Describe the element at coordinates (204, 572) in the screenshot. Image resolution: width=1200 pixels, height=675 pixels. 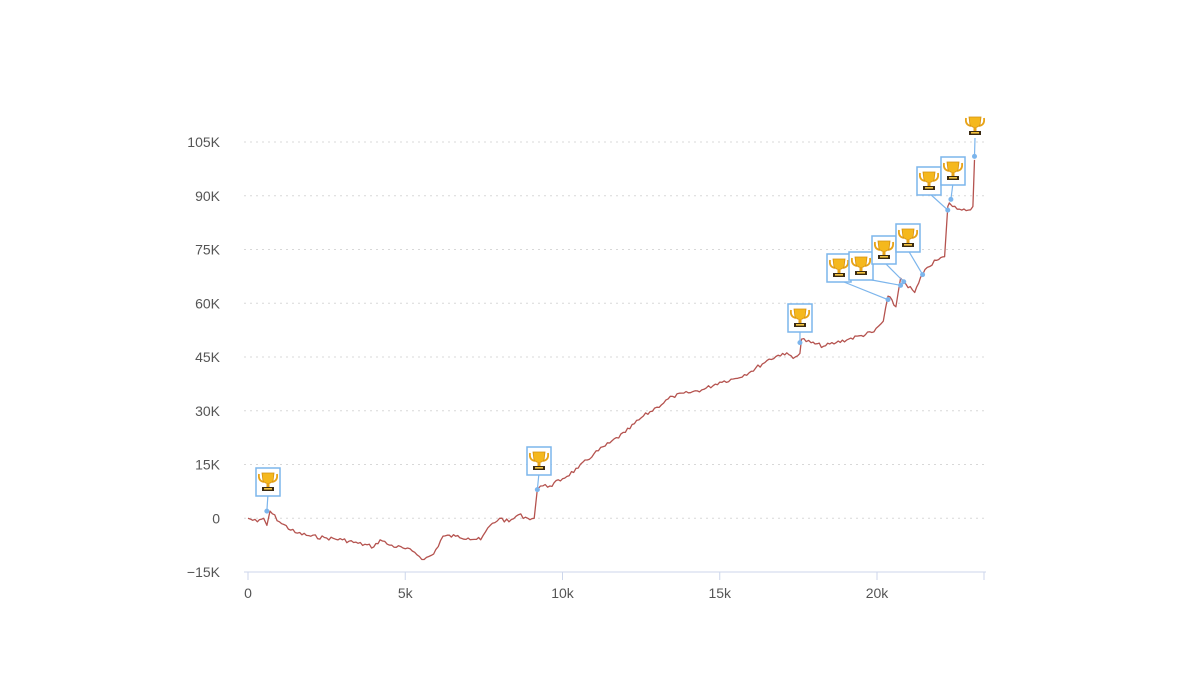
I see `y-tick-label: −15K` at that location.